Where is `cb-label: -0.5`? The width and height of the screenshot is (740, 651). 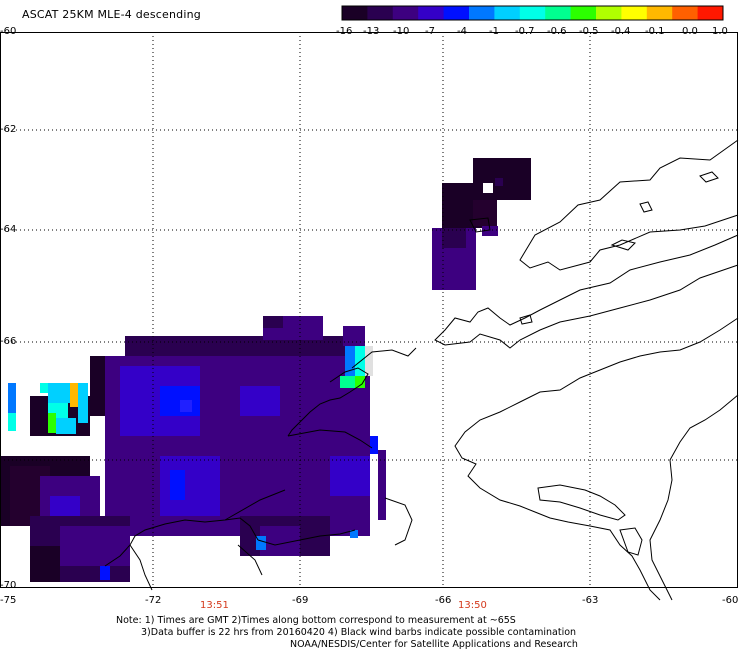
cb-label: -0.5 is located at coordinates (589, 31).